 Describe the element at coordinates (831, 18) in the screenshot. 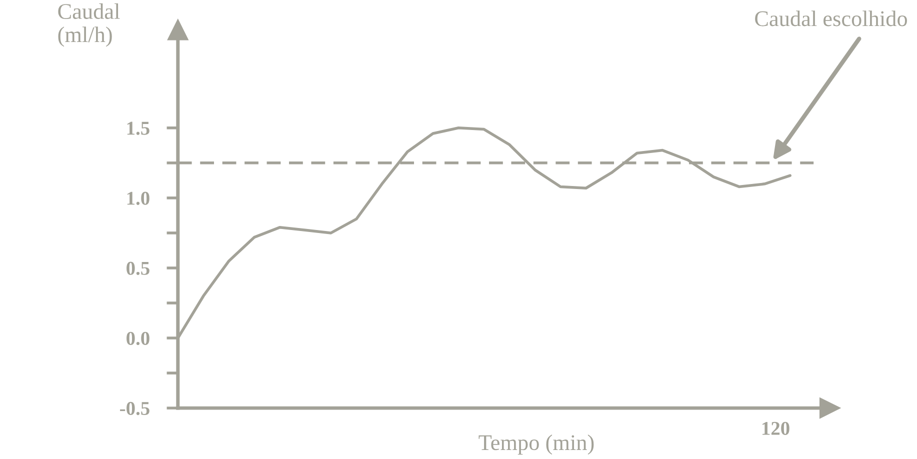

I see `ref-line-label: Caudal escolhido` at that location.